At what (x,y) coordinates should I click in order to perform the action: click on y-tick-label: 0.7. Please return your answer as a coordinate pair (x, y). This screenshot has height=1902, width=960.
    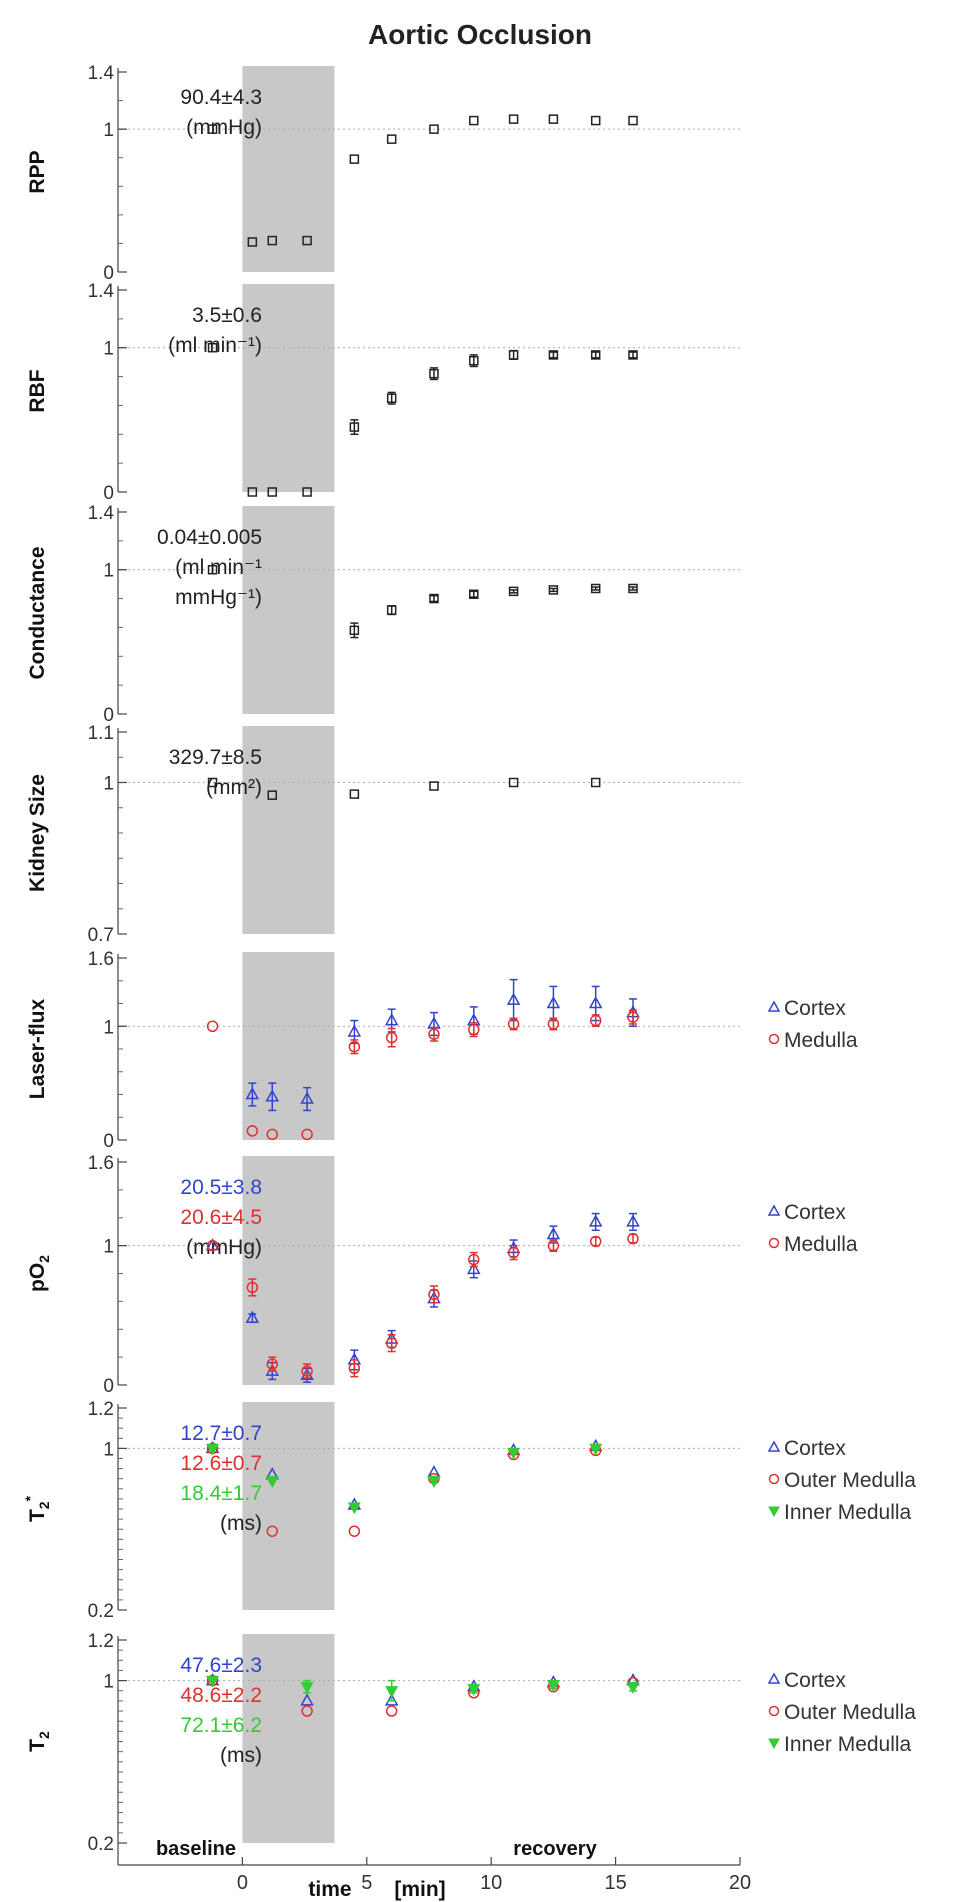
    Looking at the image, I should click on (101, 935).